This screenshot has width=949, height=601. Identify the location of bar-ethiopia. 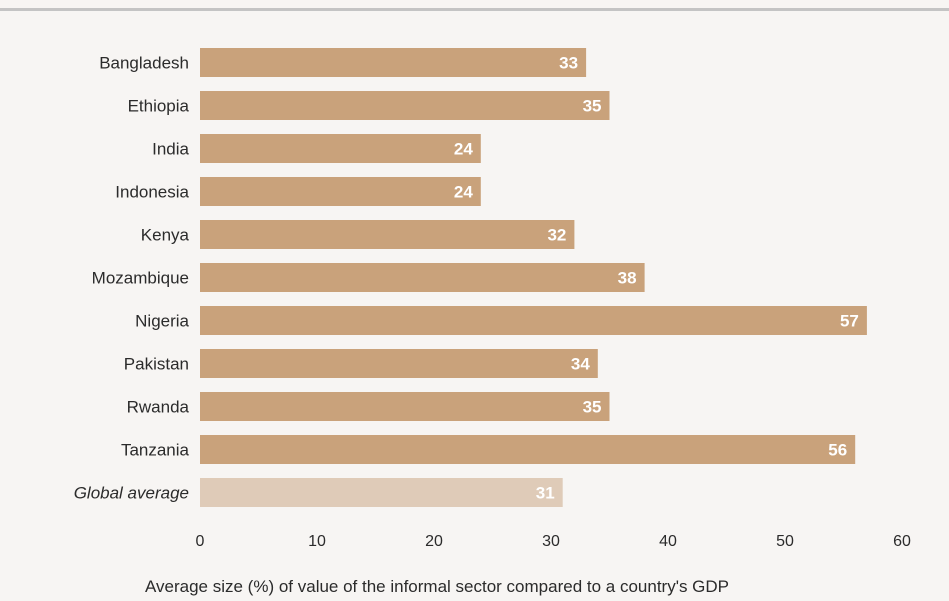
(405, 105).